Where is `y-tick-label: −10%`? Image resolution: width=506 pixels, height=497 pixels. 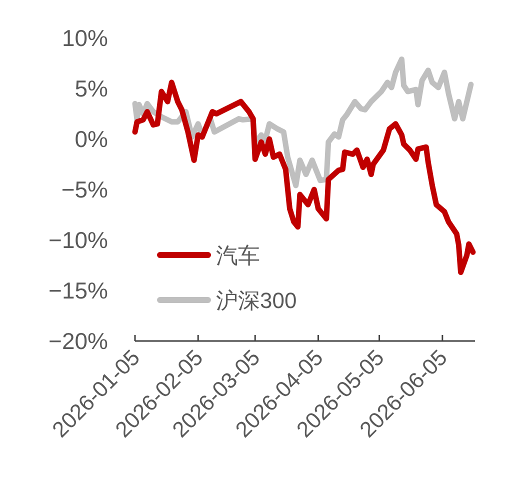 y-tick-label: −10% is located at coordinates (78, 240).